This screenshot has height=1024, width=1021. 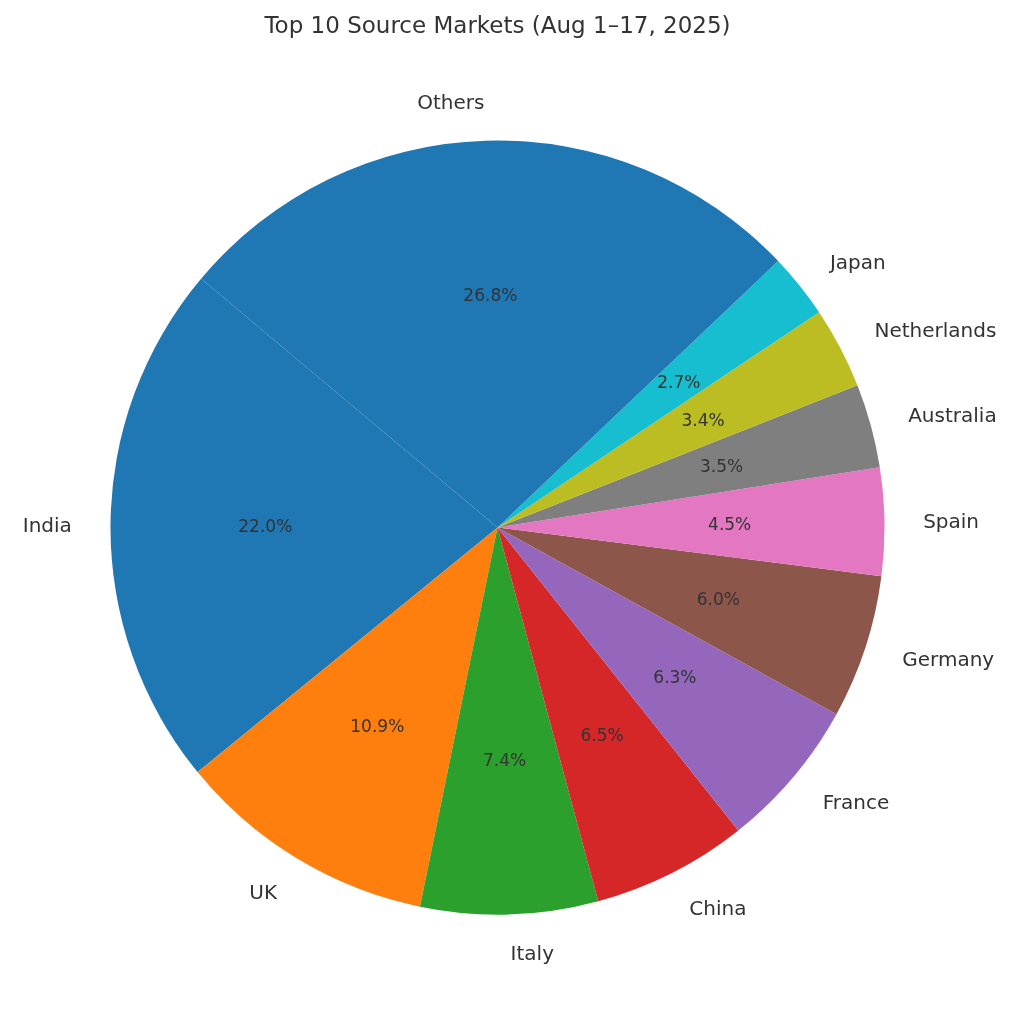 What do you see at coordinates (948, 659) in the screenshot?
I see `slice-label: Germany` at bounding box center [948, 659].